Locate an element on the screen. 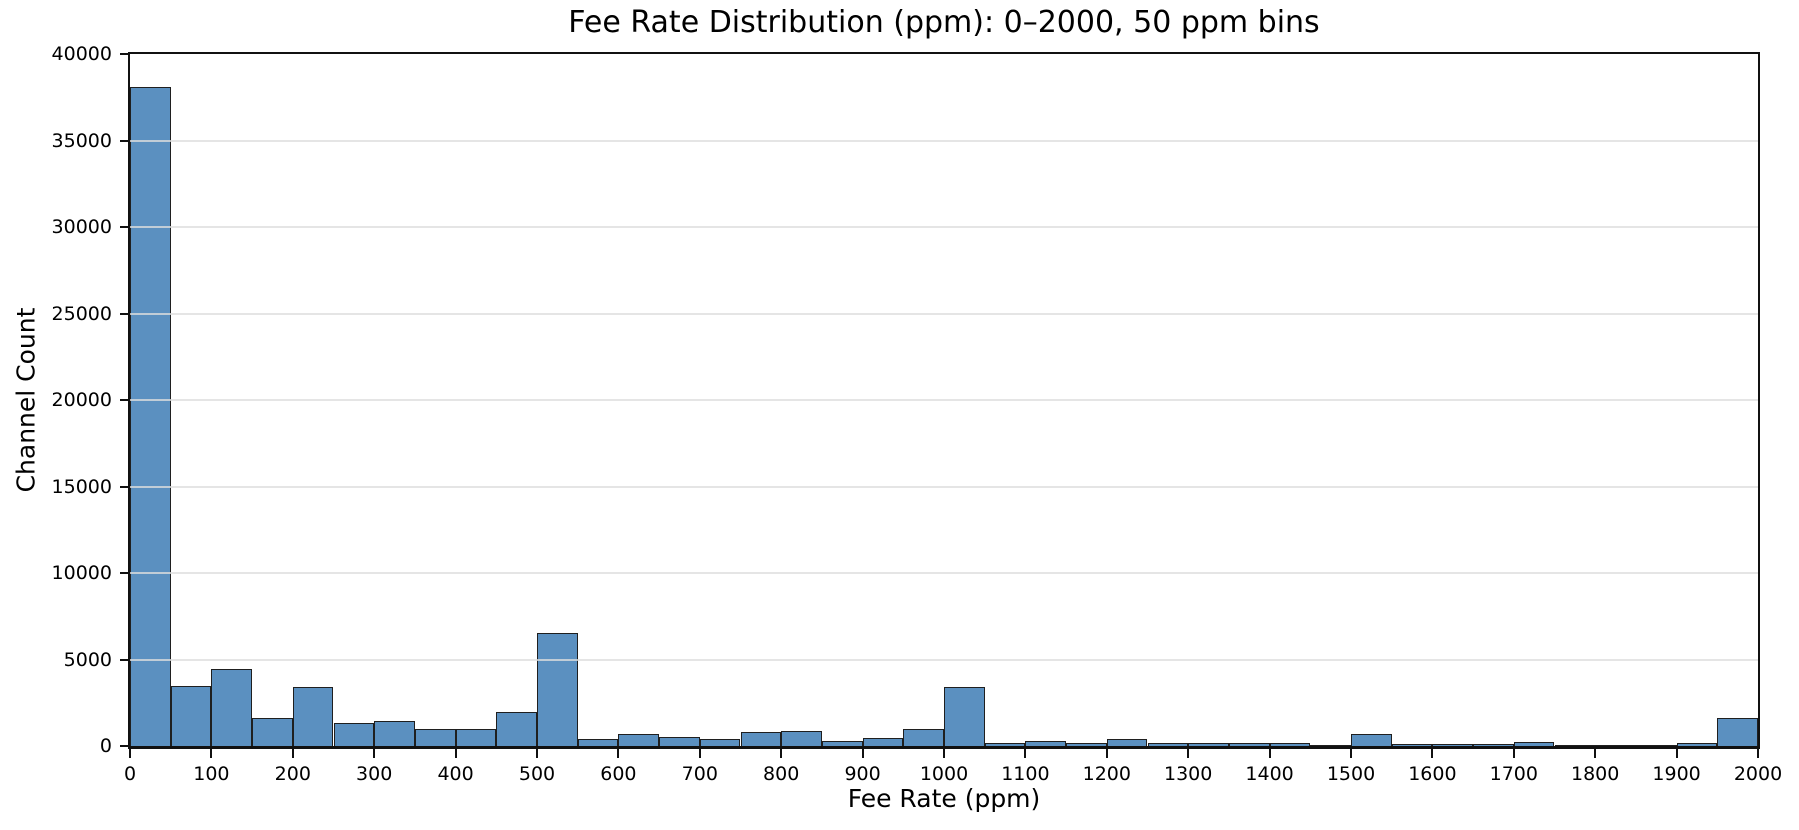 This screenshot has height=830, width=1799. x-tick-label: 1200 is located at coordinates (1106, 774).